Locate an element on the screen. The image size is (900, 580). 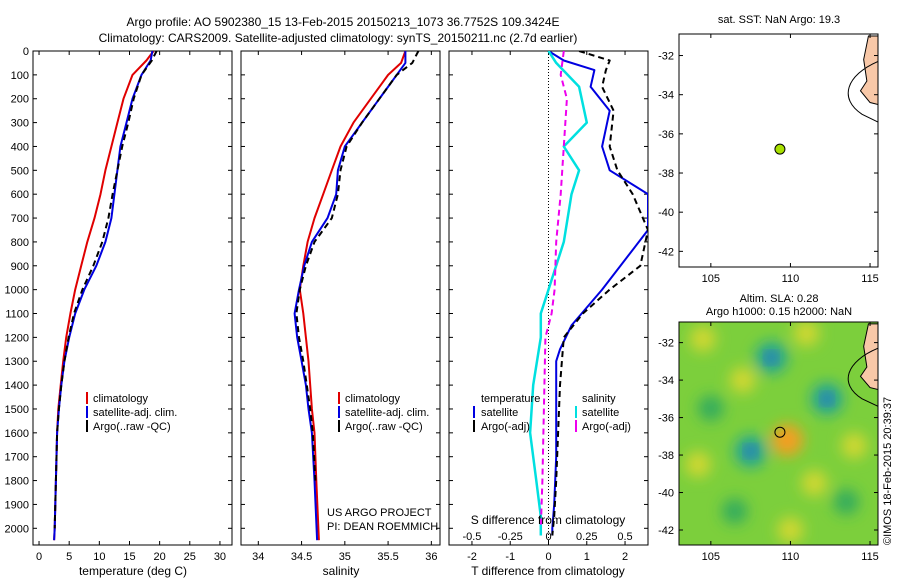
sla-map-panel: 105 110 115 -32 -34 -36 -38 -40 -42 is located at coordinates (768, 442).